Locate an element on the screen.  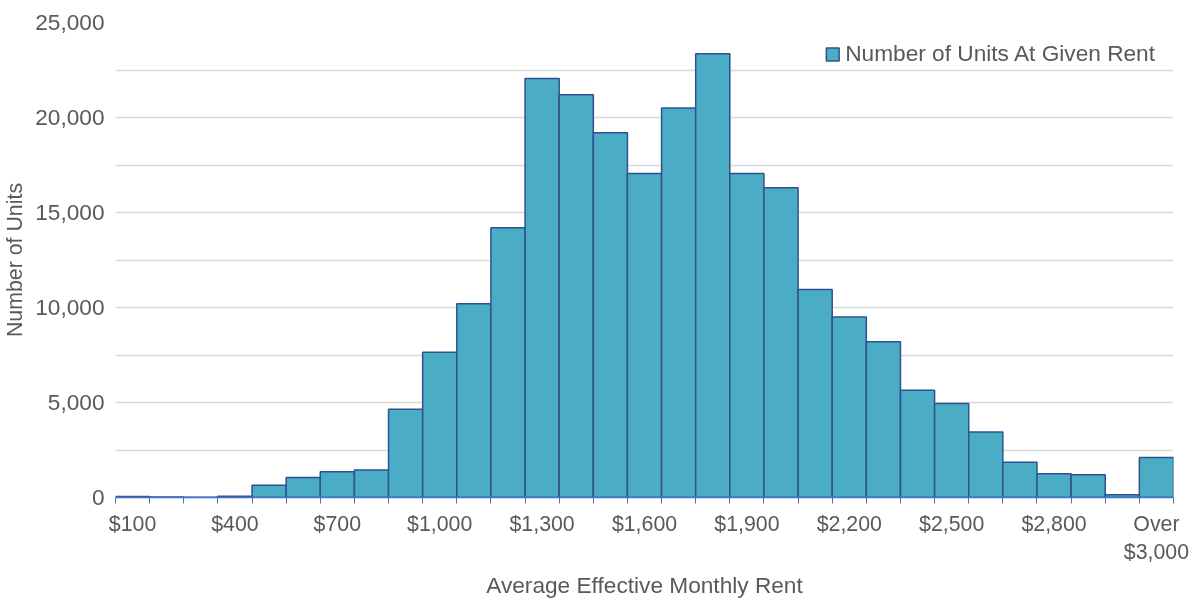
y-tick-label: 15,000 is located at coordinates (70, 212).